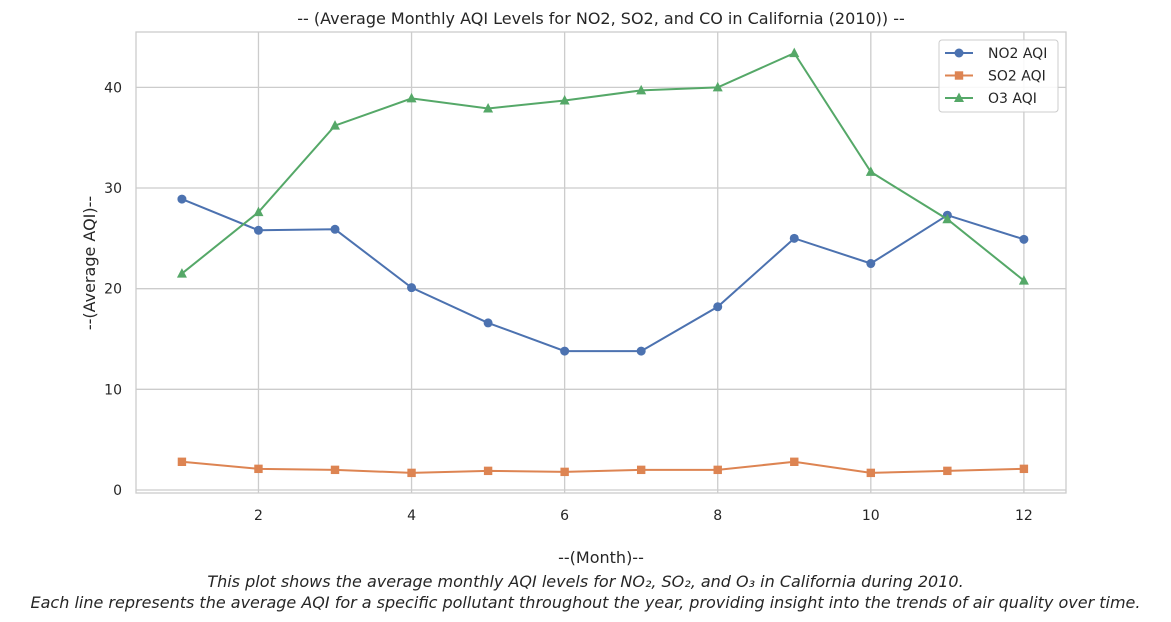 This screenshot has height=622, width=1171. Describe the element at coordinates (717, 516) in the screenshot. I see `x-tick-label: 8` at that location.